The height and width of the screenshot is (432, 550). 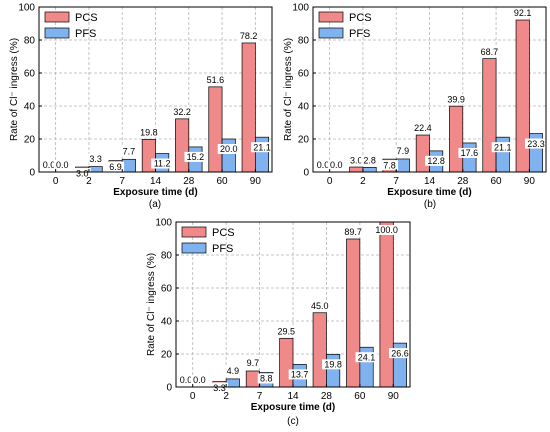 What do you see at coordinates (182, 112) in the screenshot?
I see `label-pcs-28: 32.2` at bounding box center [182, 112].